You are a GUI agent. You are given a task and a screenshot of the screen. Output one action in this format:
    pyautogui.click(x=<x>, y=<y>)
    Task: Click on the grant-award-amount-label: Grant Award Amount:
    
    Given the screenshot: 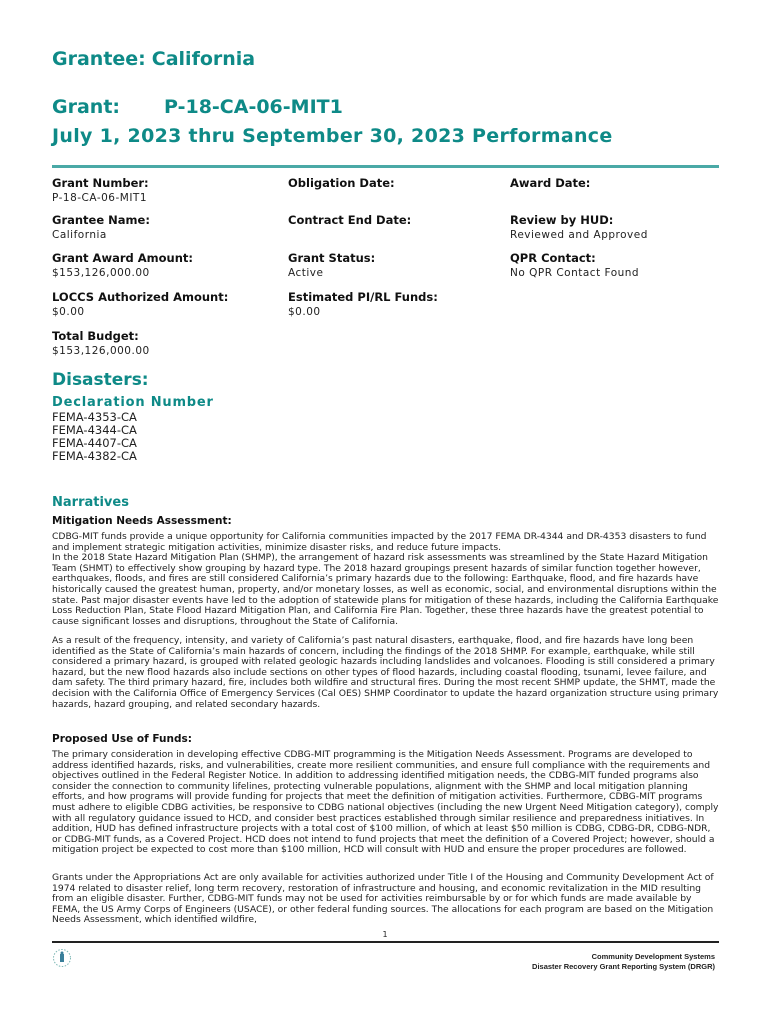 What is the action you would take?
    pyautogui.click(x=123, y=258)
    